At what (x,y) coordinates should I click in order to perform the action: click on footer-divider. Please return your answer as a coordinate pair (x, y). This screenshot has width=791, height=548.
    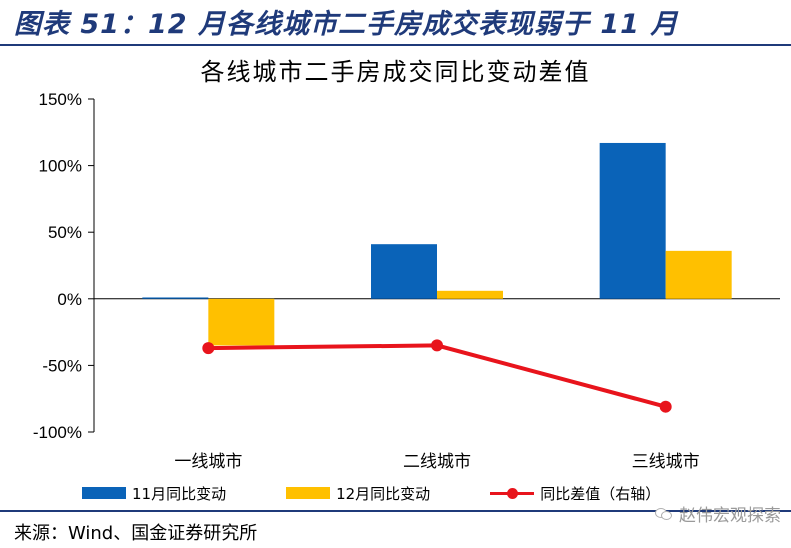
    Looking at the image, I should click on (395, 511).